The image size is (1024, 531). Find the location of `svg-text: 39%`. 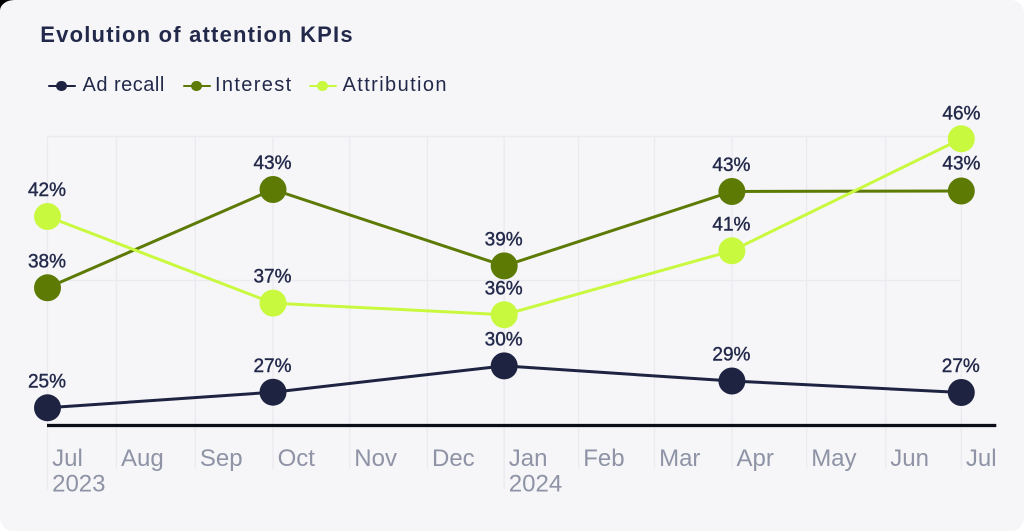

svg-text: 39% is located at coordinates (504, 240).